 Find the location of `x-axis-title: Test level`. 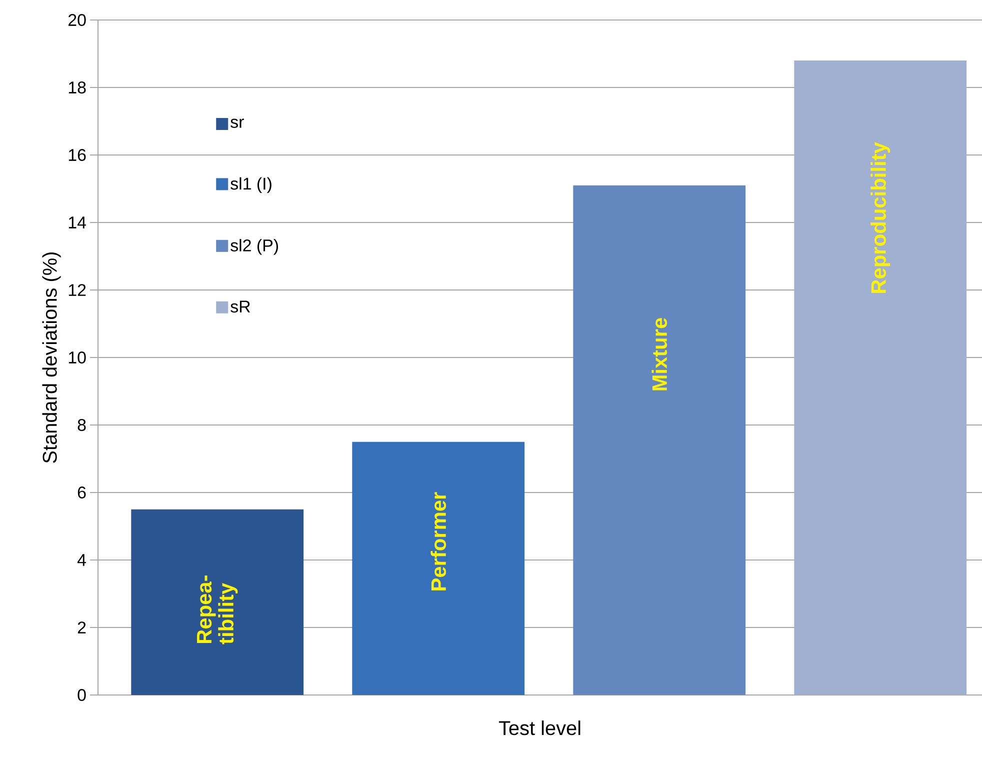

x-axis-title: Test level is located at coordinates (539, 728).